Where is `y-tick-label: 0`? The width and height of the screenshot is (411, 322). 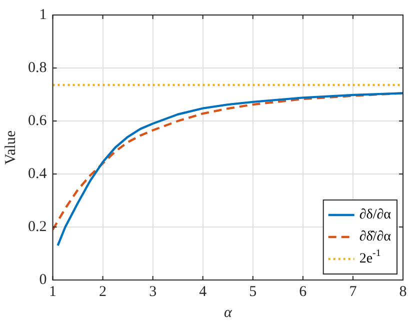 y-tick-label: 0 is located at coordinates (43, 280).